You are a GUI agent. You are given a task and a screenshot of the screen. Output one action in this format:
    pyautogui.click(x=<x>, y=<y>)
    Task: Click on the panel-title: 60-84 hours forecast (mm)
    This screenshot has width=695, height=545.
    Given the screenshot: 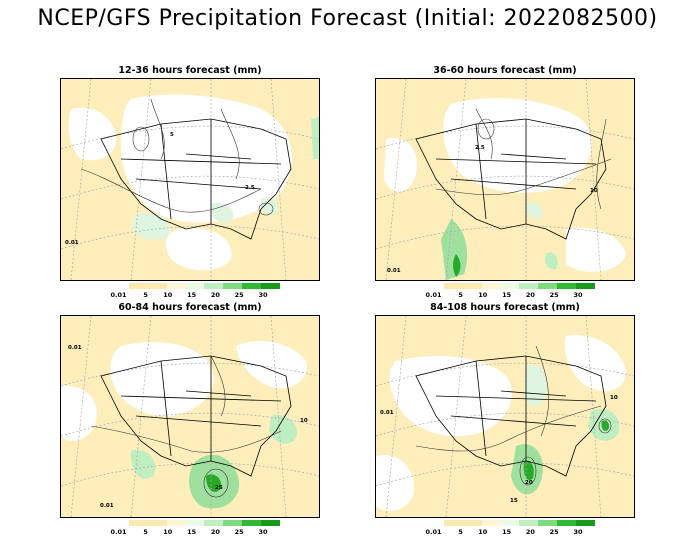 What is the action you would take?
    pyautogui.click(x=190, y=307)
    